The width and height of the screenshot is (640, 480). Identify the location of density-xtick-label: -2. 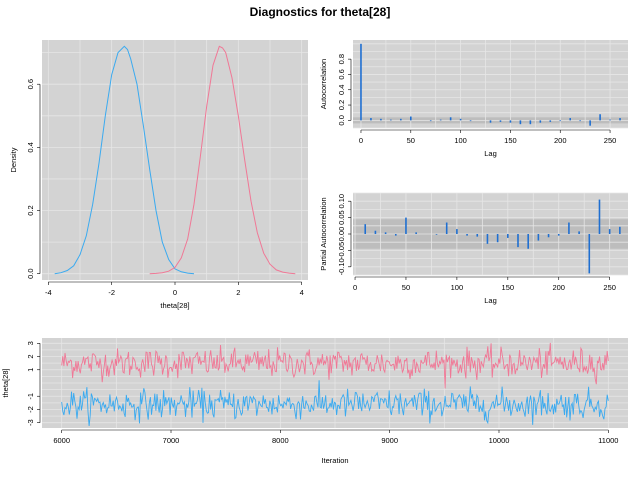
(111, 292).